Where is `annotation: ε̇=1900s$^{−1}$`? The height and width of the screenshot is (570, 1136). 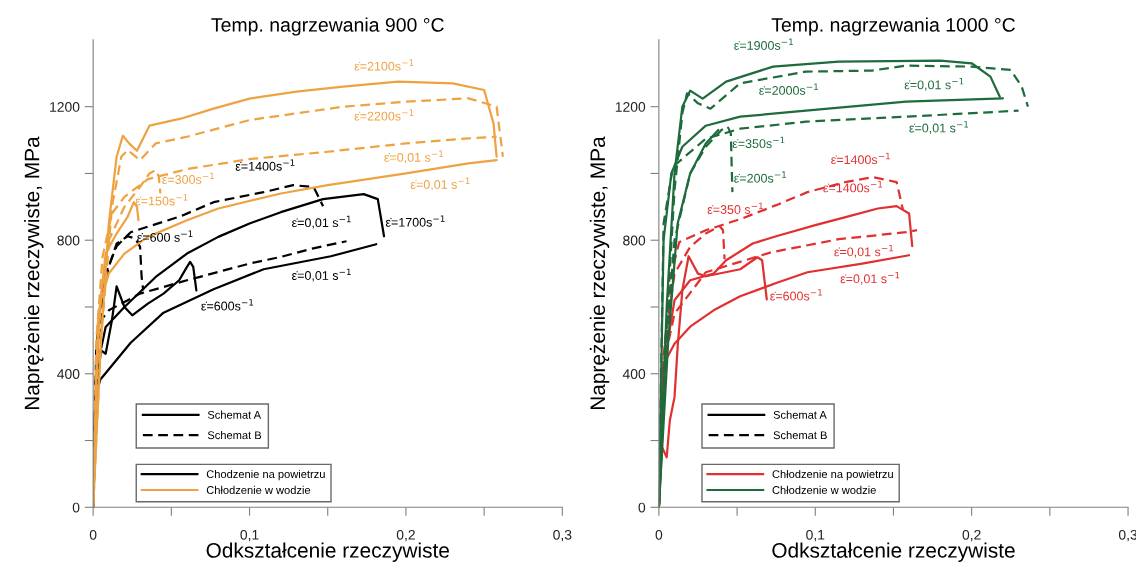
annotation: ε̇=1900s$^{−1}$ is located at coordinates (763, 44).